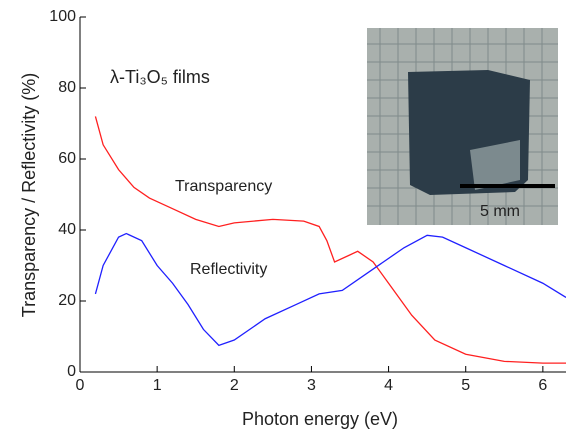 Image resolution: width=566 pixels, height=441 pixels. Describe the element at coordinates (62, 16) in the screenshot. I see `y-tick-label: 100` at that location.